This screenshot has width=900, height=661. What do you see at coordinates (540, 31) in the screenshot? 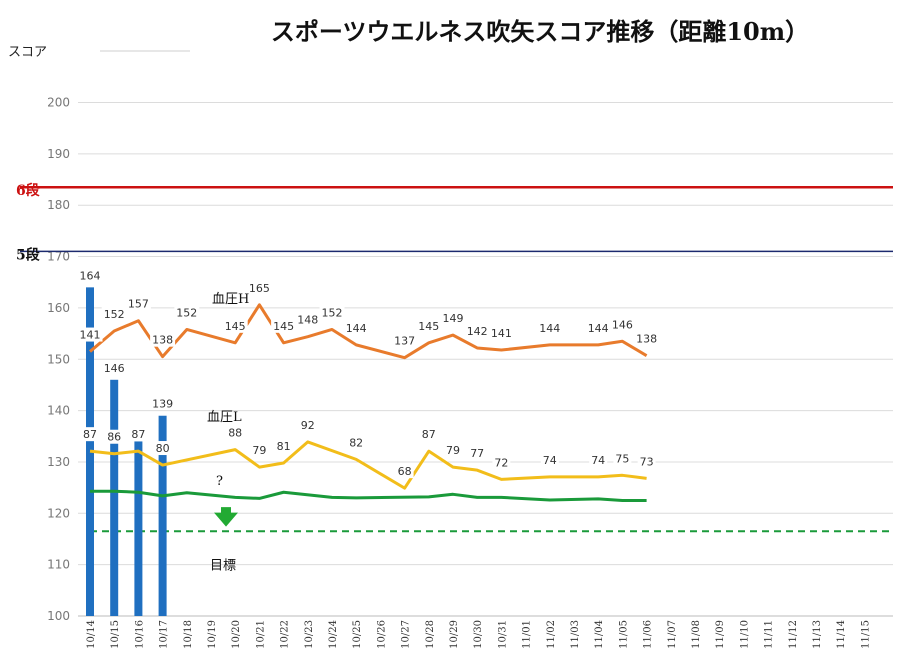
I see `chart-title: スポーツウエルネス吹矢スコア推移（距離10m）` at bounding box center [540, 31].